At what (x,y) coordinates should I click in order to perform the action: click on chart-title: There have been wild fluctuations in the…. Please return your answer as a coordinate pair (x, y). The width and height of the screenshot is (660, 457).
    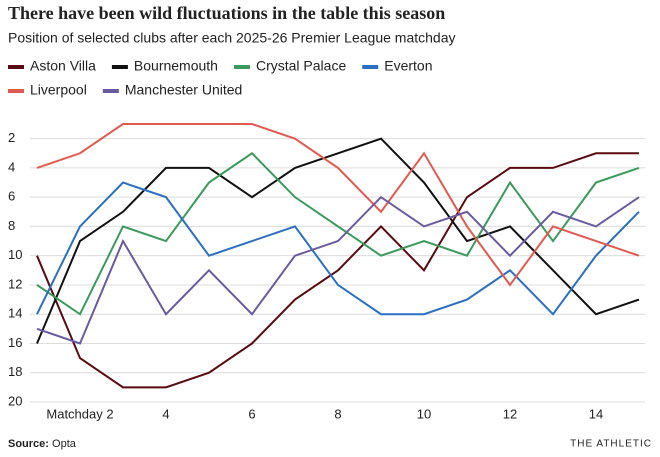
    Looking at the image, I should click on (226, 13).